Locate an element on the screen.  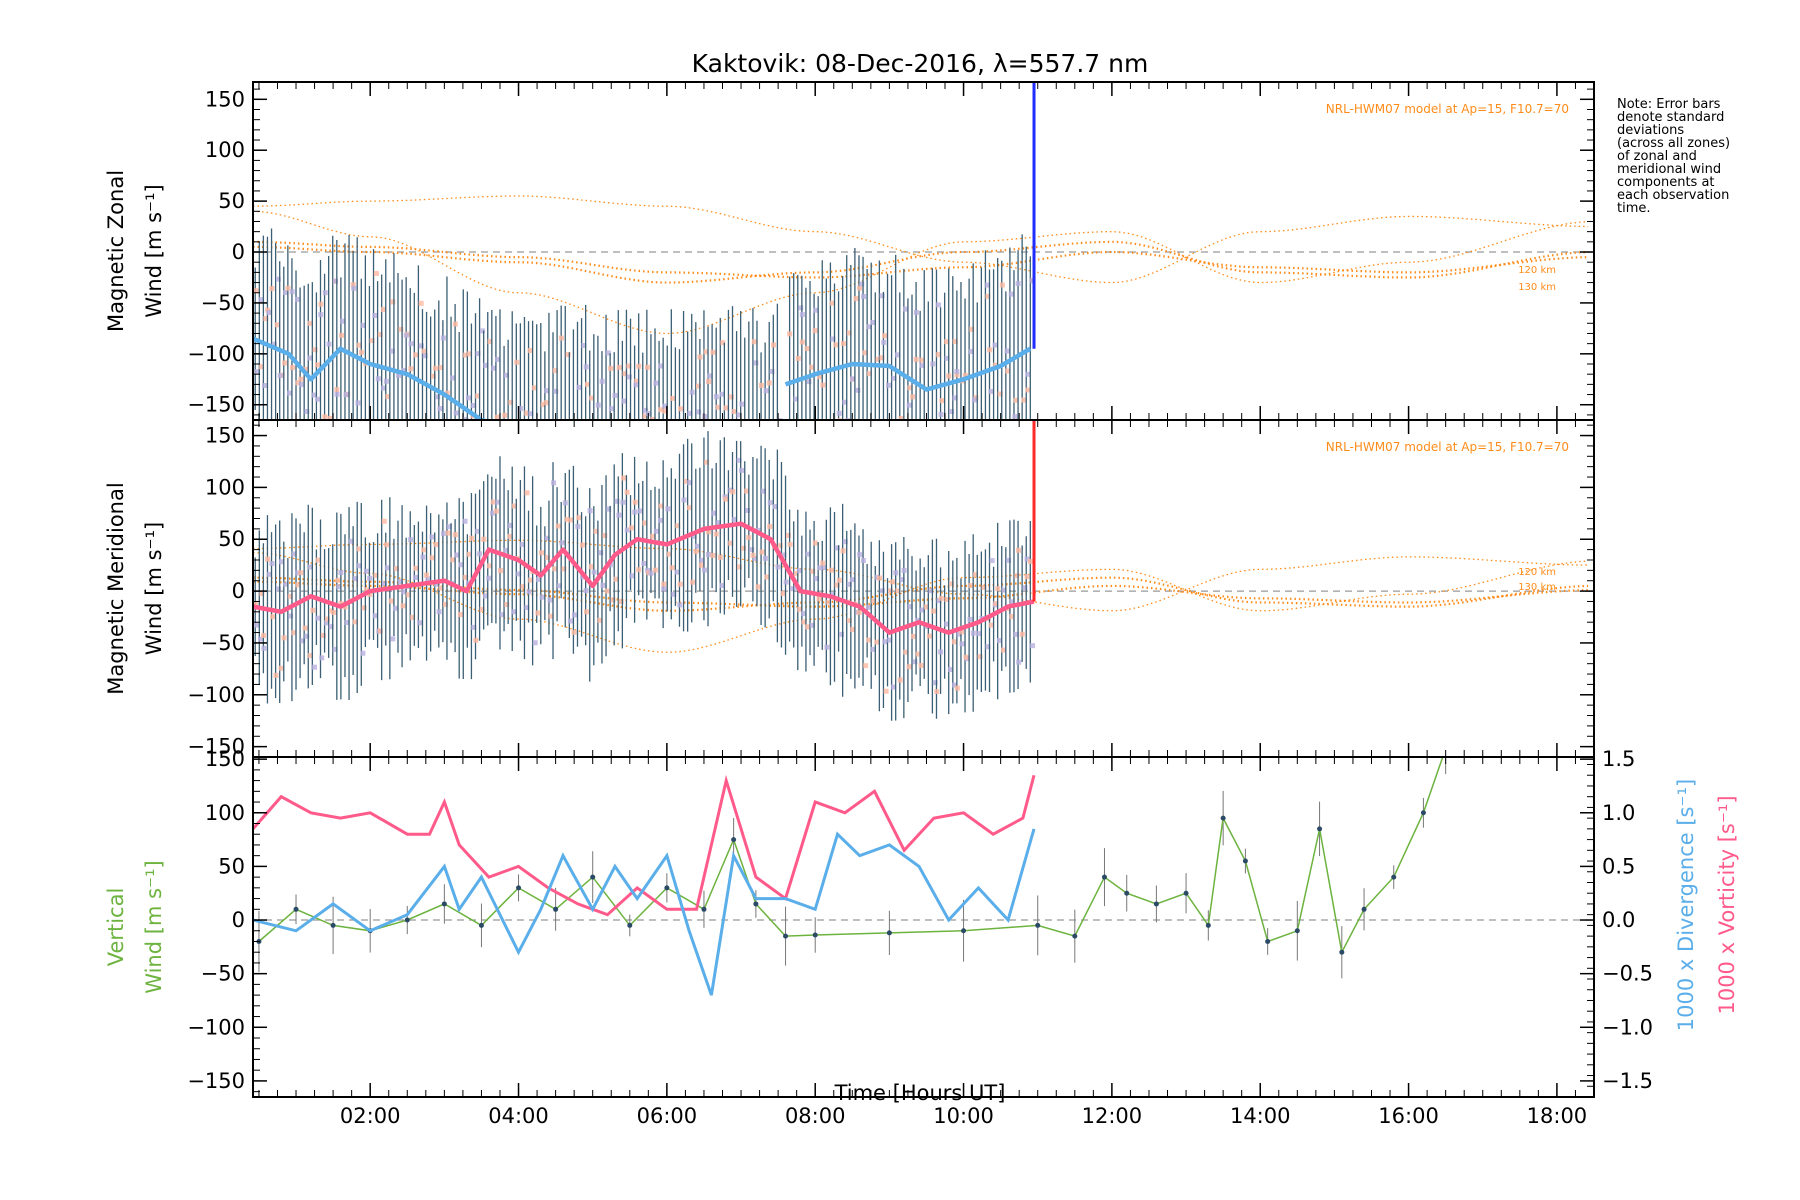
y-tick-label: 100 is located at coordinates (225, 813).